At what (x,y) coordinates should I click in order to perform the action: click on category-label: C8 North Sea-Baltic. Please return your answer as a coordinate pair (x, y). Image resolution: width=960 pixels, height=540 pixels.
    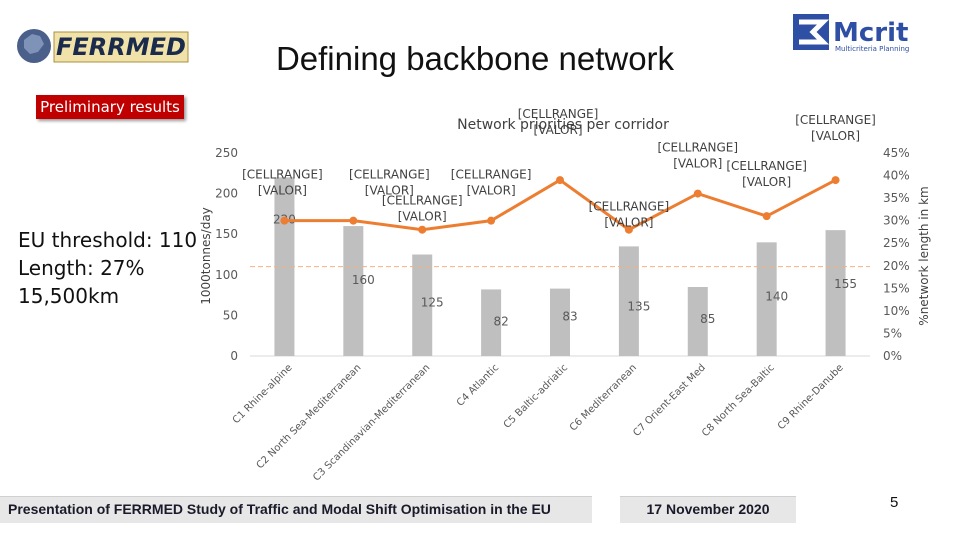
    Looking at the image, I should click on (738, 400).